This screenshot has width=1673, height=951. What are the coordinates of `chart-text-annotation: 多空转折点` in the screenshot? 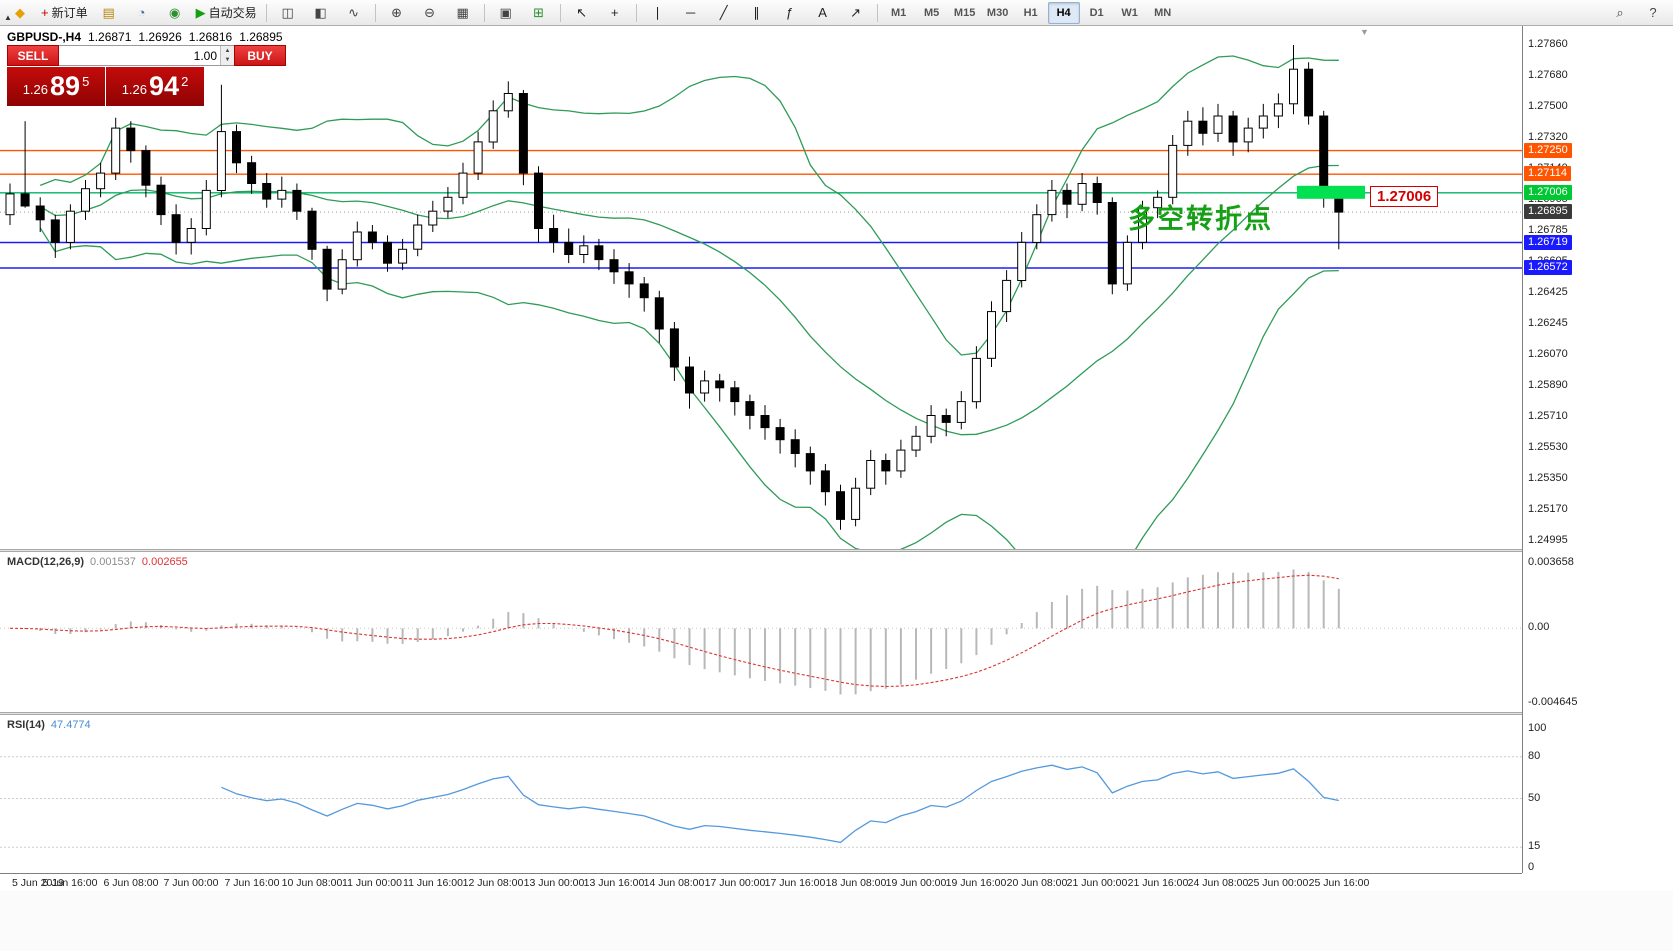 It's located at (1200, 219).